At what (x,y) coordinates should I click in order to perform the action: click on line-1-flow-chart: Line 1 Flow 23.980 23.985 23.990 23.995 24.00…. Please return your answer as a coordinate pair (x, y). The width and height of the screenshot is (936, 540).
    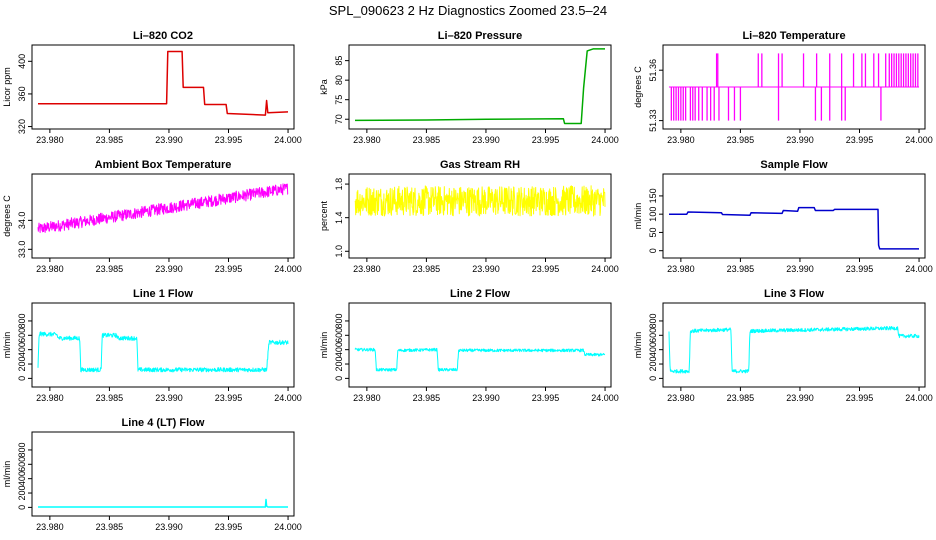
    Looking at the image, I should click on (152, 345).